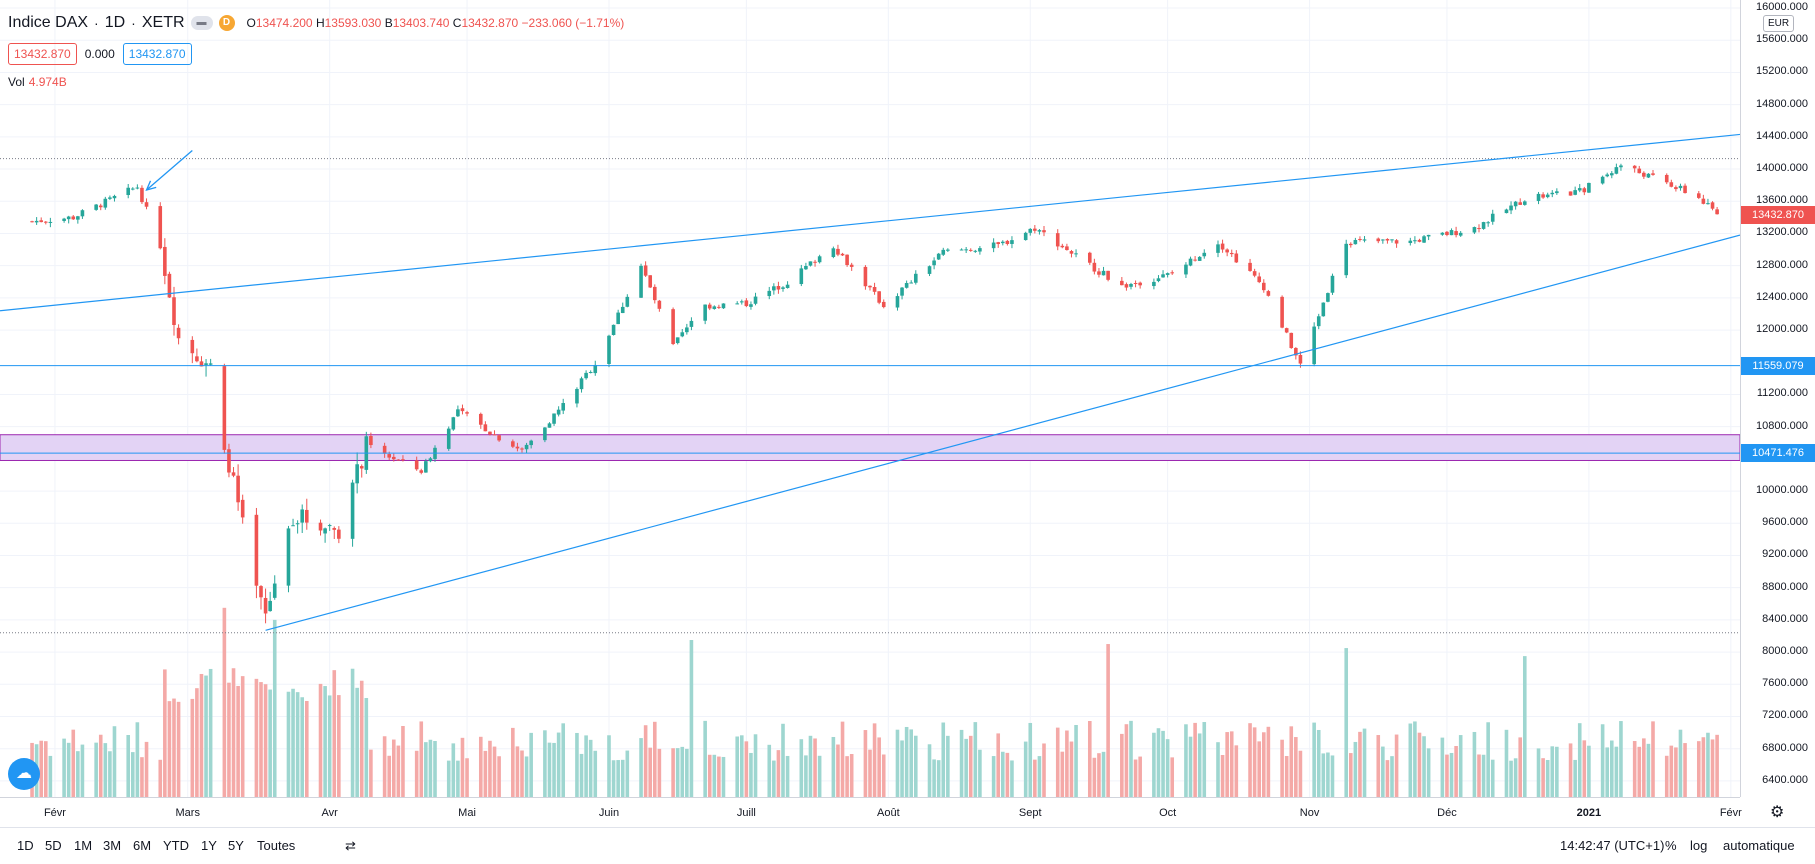  Describe the element at coordinates (115, 22) in the screenshot. I see `interval-label: 1D` at that location.